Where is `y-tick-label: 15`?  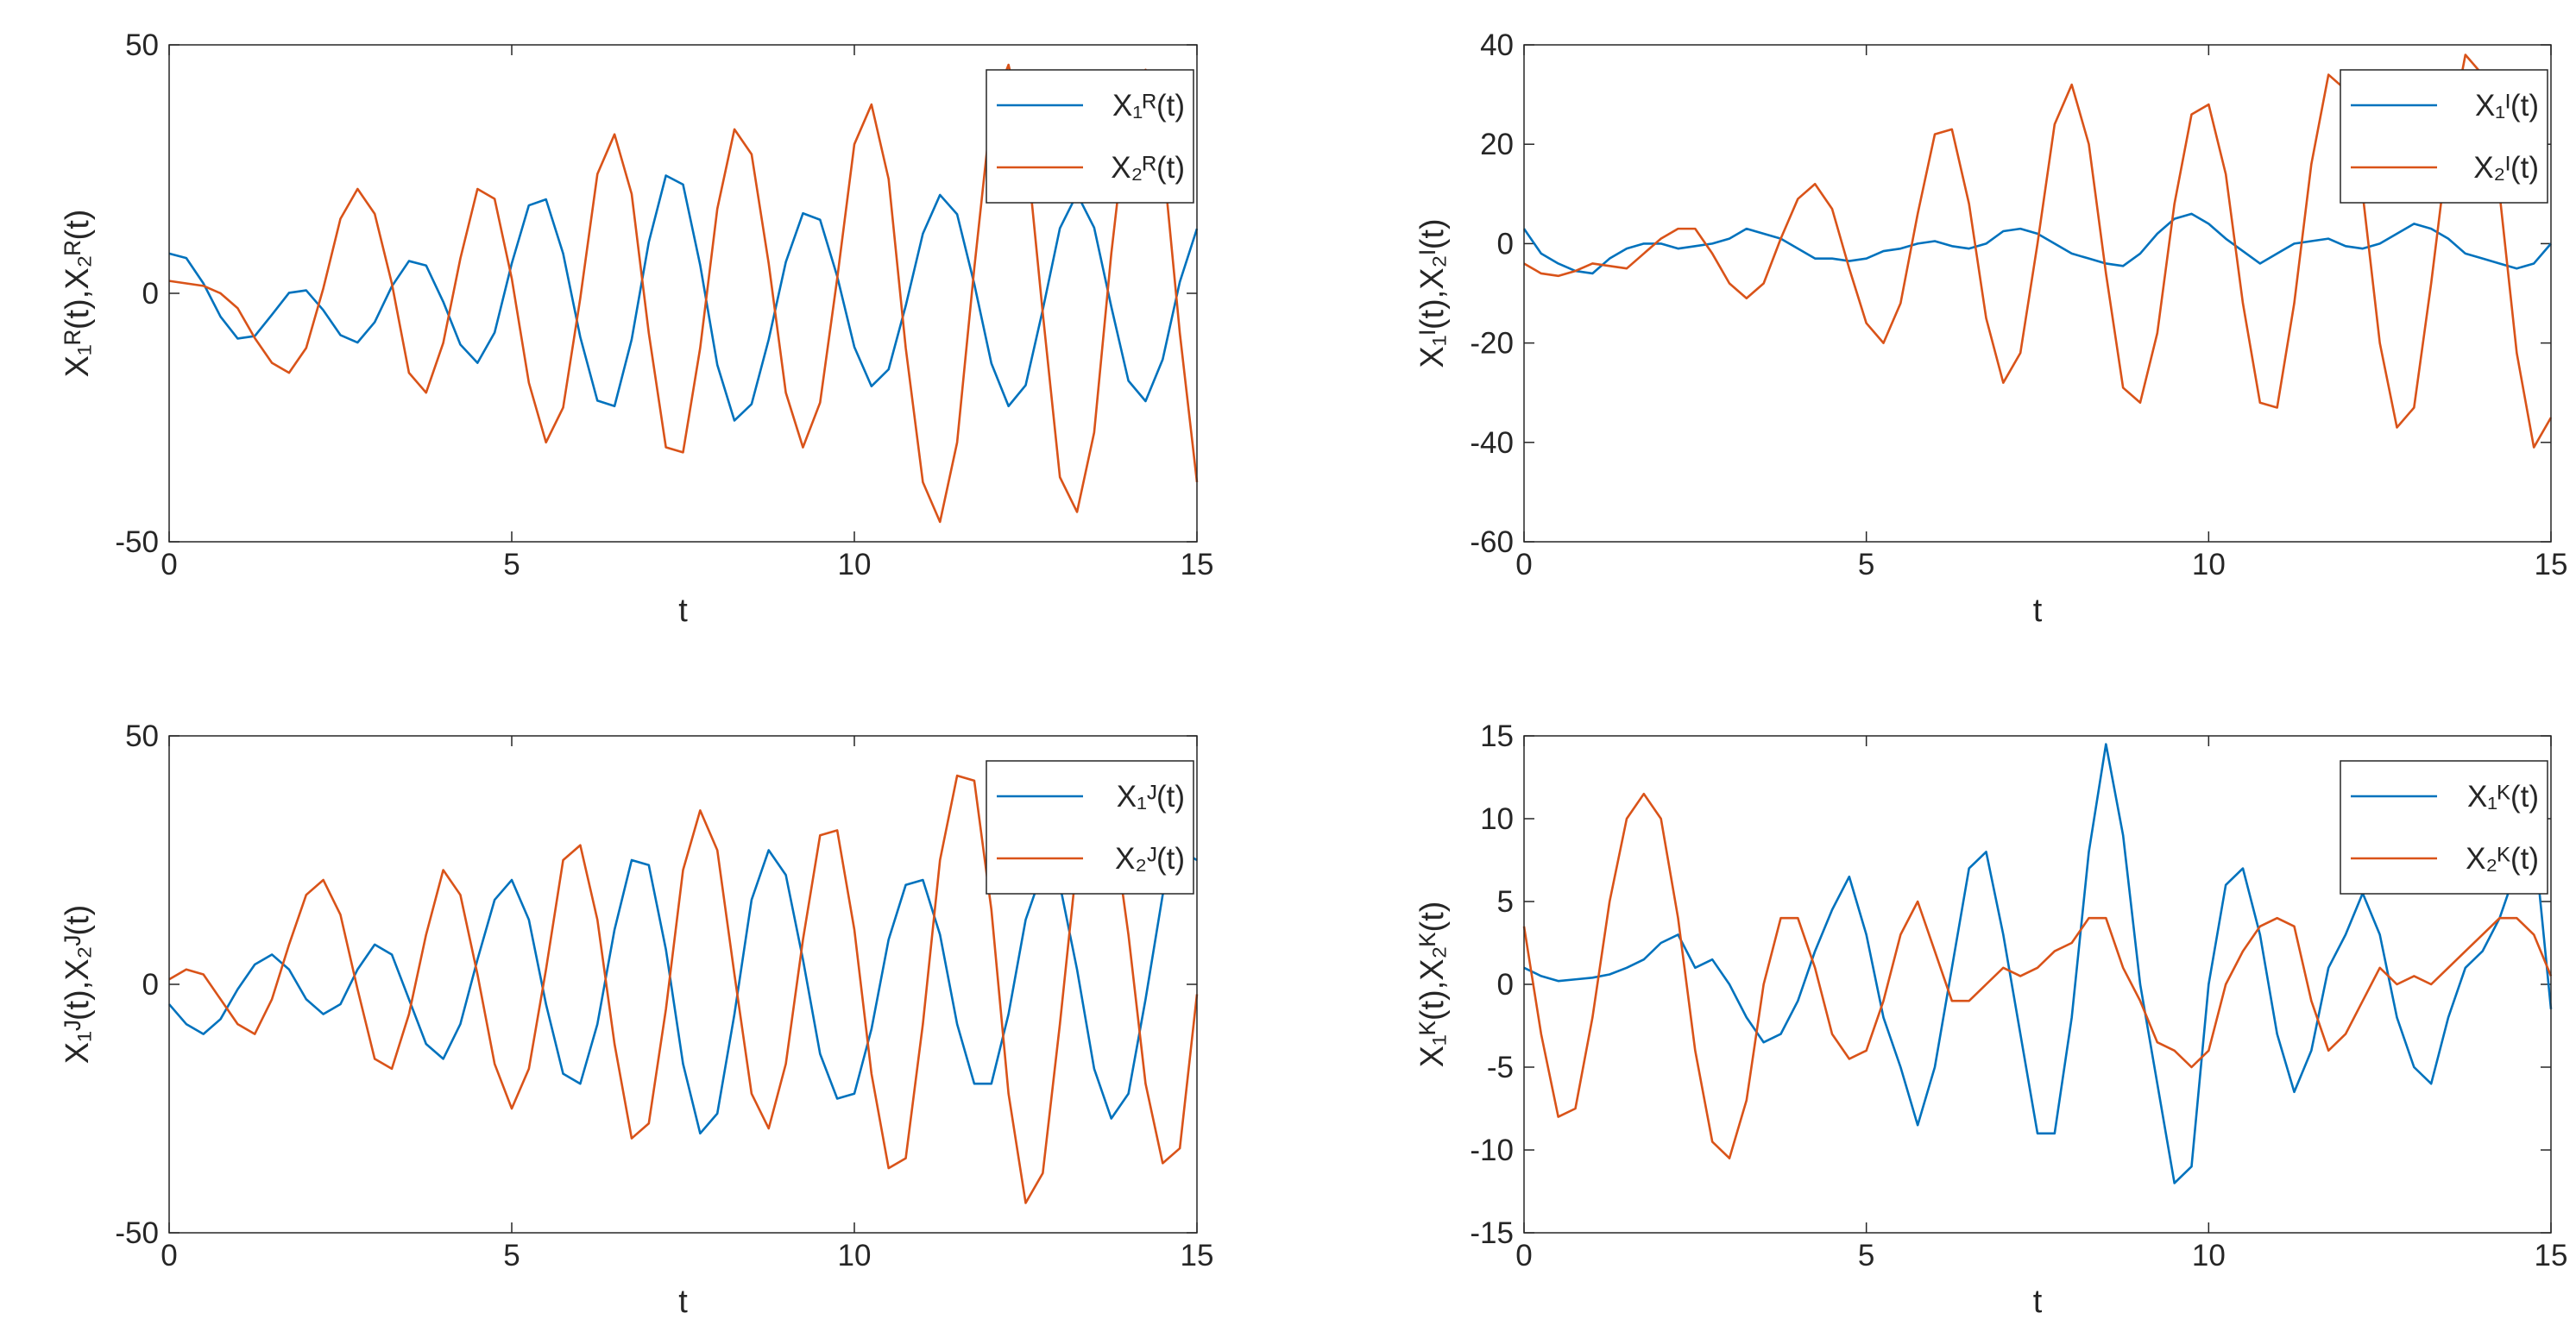
y-tick-label: 15 is located at coordinates (1497, 736).